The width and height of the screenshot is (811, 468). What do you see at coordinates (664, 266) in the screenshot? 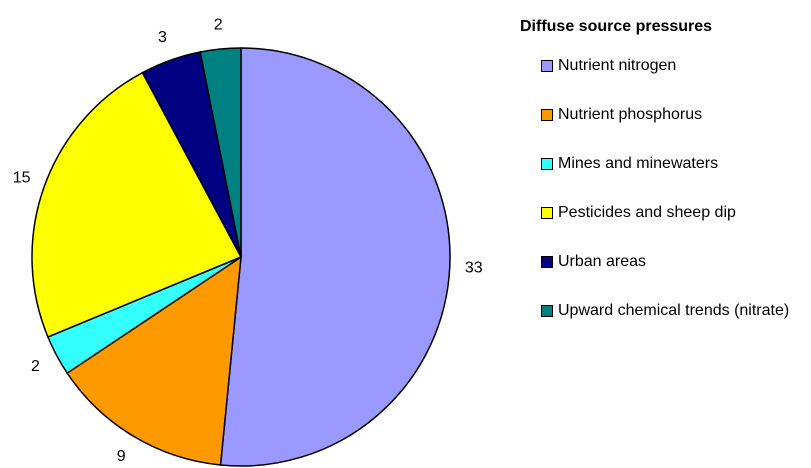
I see `legend-item: Urban areas` at bounding box center [664, 266].